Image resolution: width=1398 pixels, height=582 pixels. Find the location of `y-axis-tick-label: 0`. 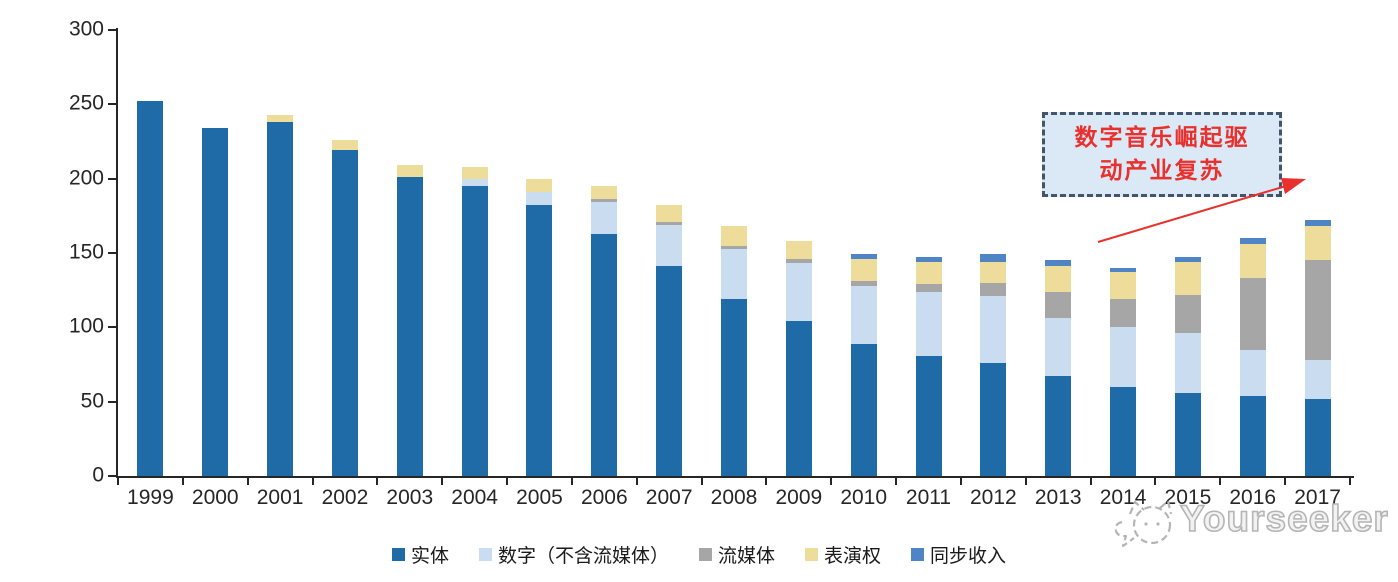

y-axis-tick-label: 0 is located at coordinates (98, 475).